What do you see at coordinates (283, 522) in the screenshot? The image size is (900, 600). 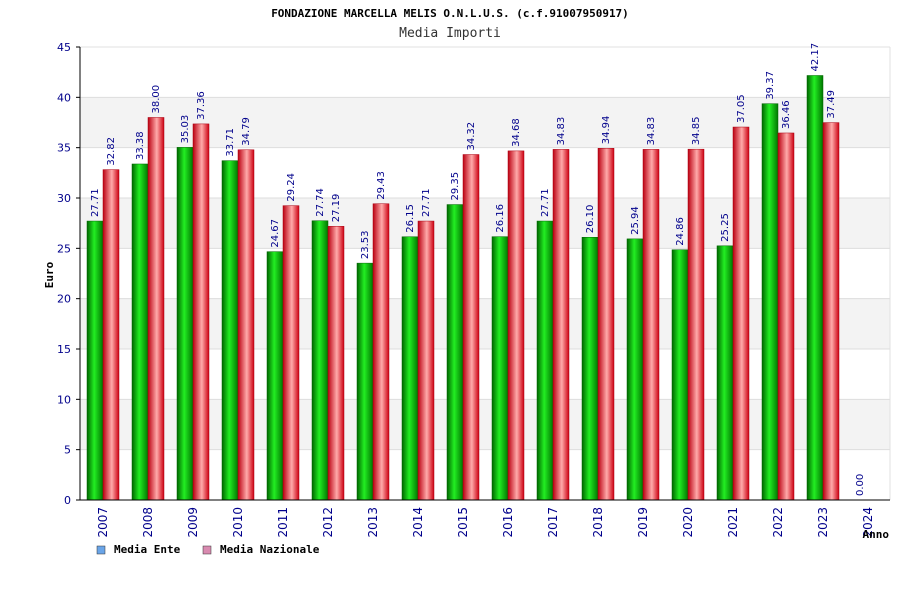 I see `x-tick-label-2011: 2011` at bounding box center [283, 522].